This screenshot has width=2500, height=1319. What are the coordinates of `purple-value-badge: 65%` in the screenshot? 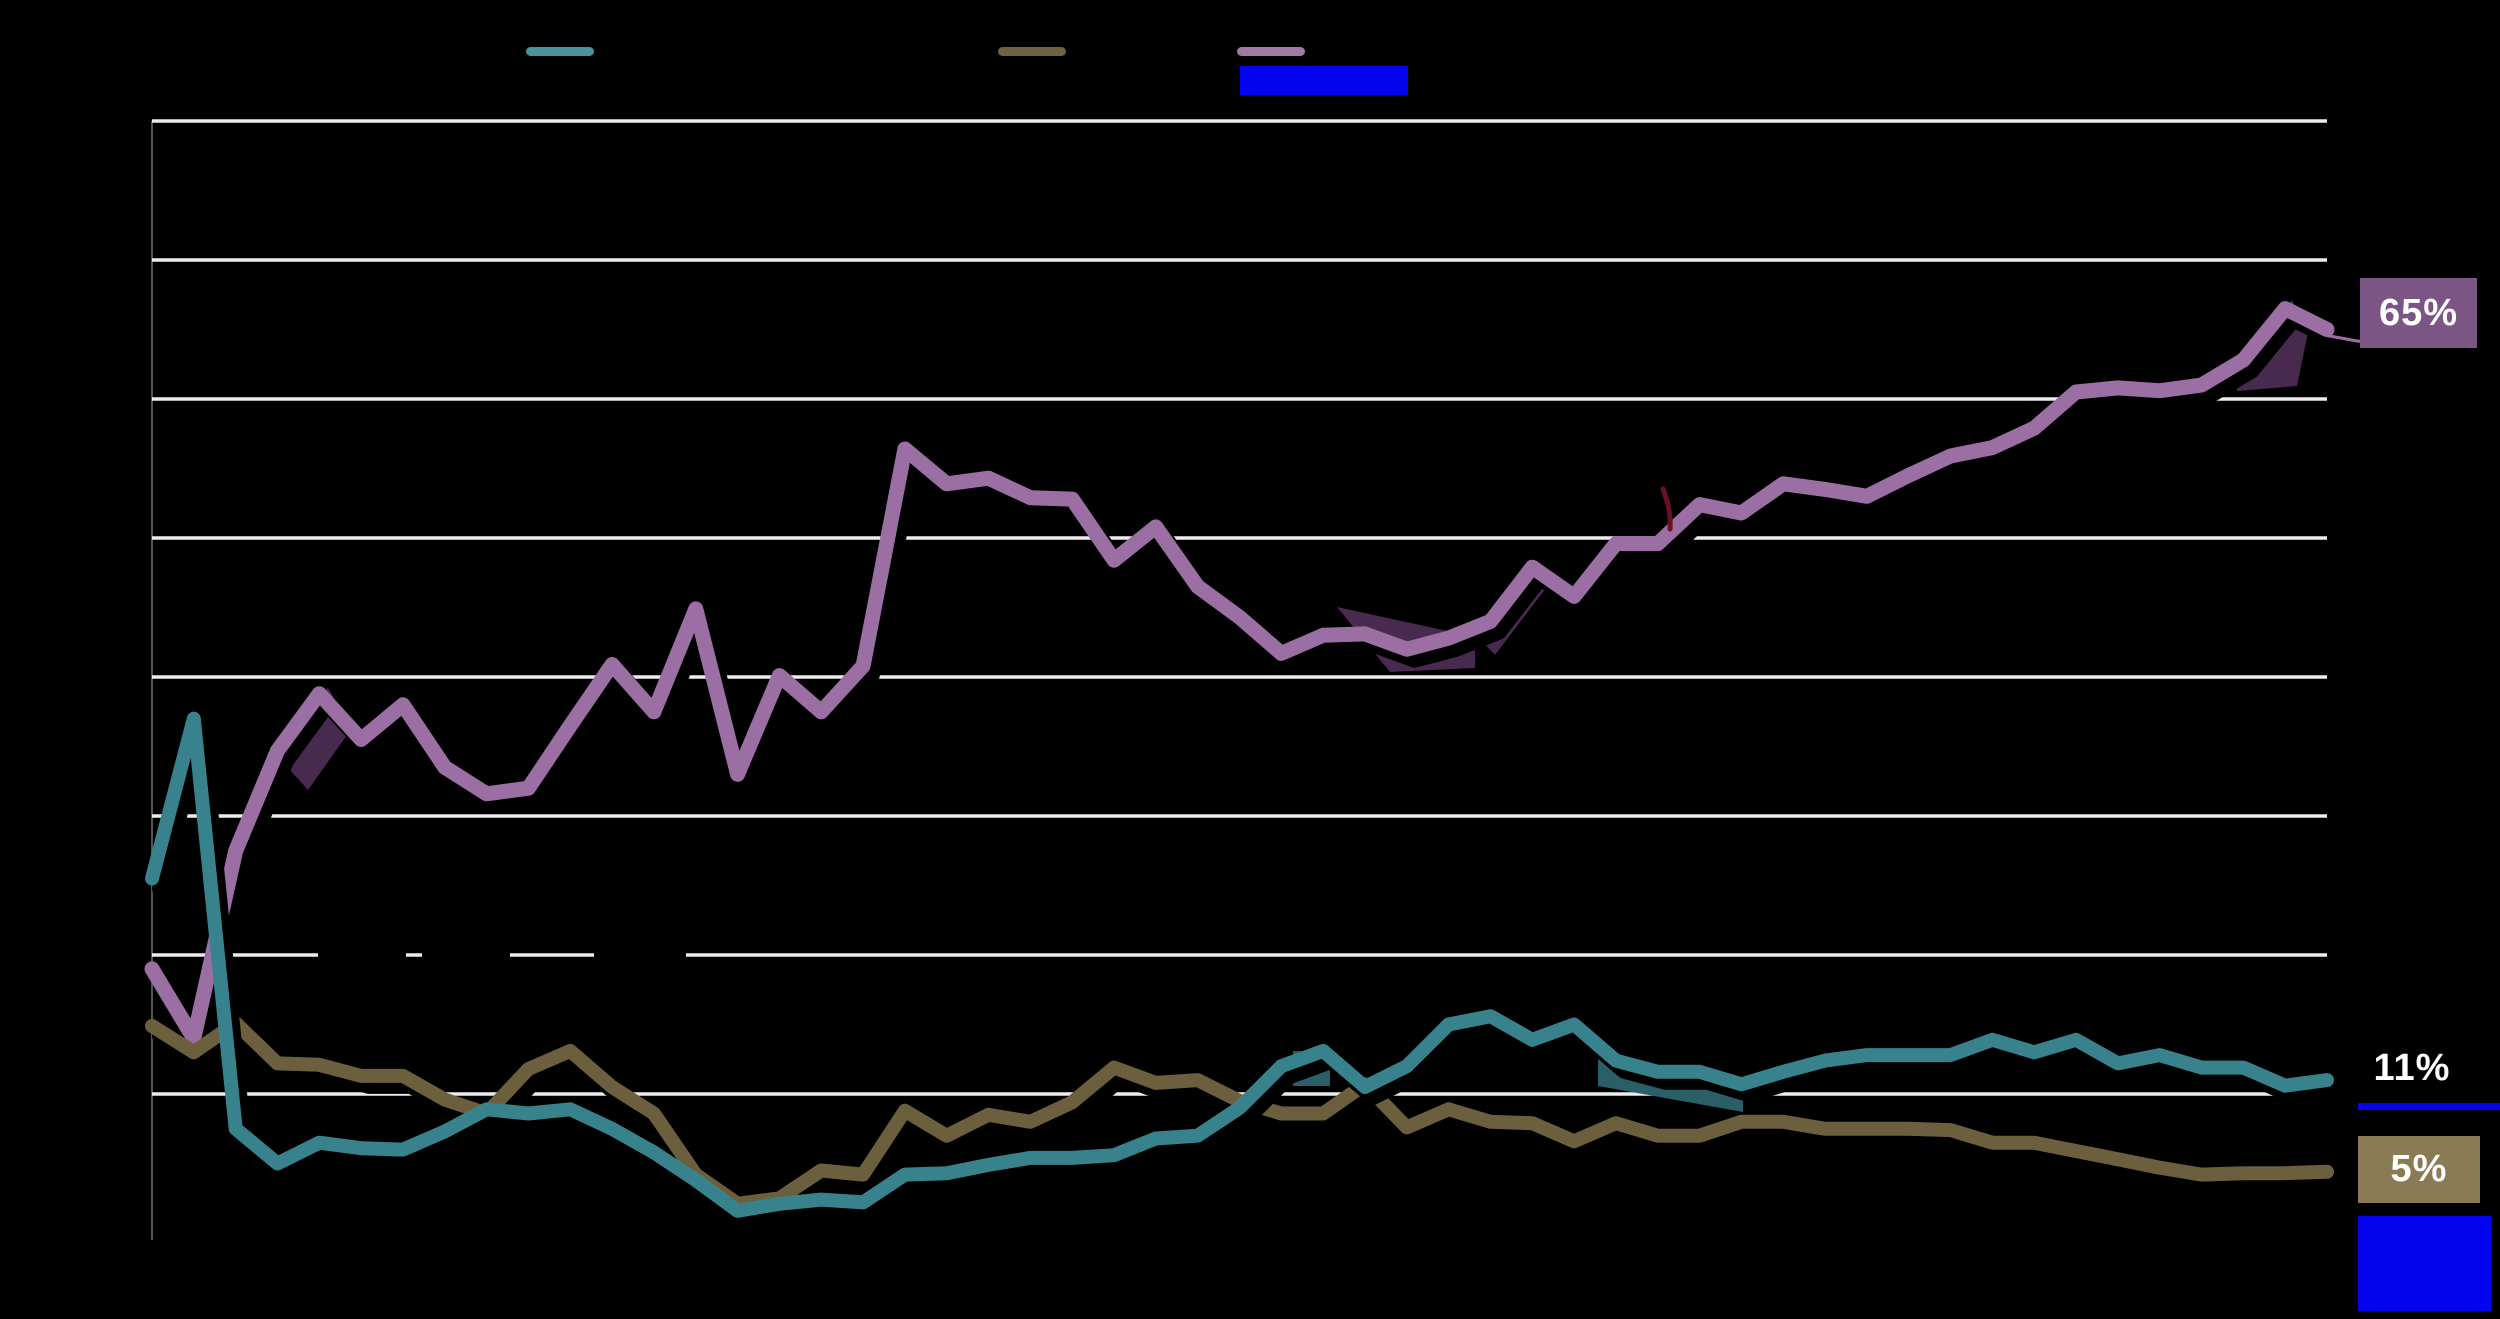 It's located at (2418, 313).